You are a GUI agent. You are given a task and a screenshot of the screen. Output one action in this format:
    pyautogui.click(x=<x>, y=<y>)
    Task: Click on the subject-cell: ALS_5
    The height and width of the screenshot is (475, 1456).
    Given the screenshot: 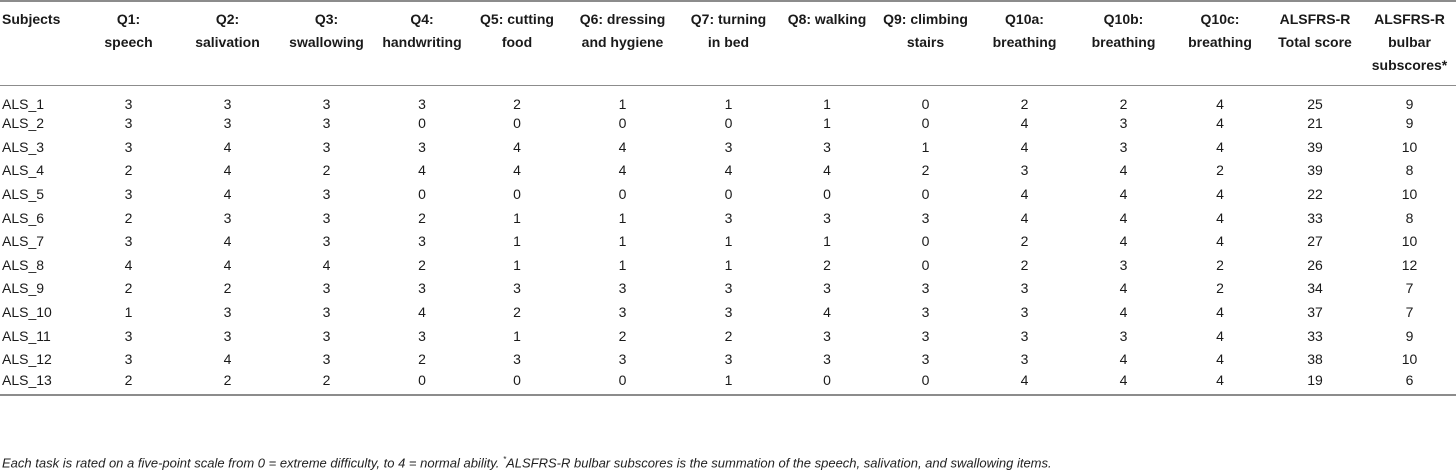 What is the action you would take?
    pyautogui.click(x=23, y=194)
    